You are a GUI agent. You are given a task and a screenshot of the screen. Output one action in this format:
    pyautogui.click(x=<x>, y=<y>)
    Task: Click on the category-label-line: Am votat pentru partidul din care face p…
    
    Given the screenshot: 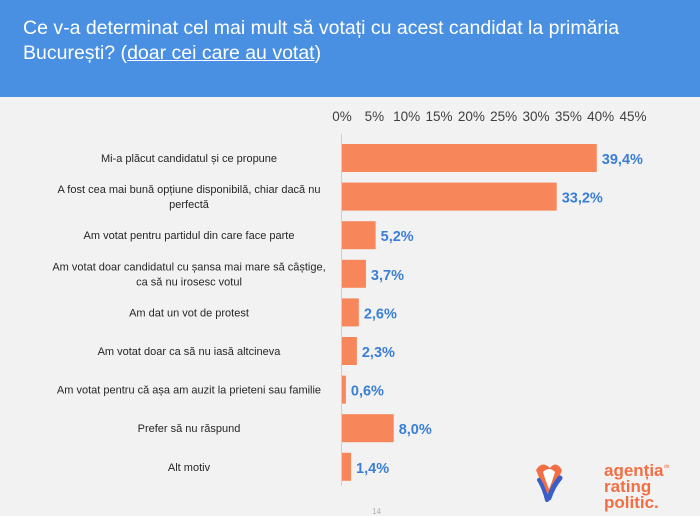 What is the action you would take?
    pyautogui.click(x=189, y=236)
    